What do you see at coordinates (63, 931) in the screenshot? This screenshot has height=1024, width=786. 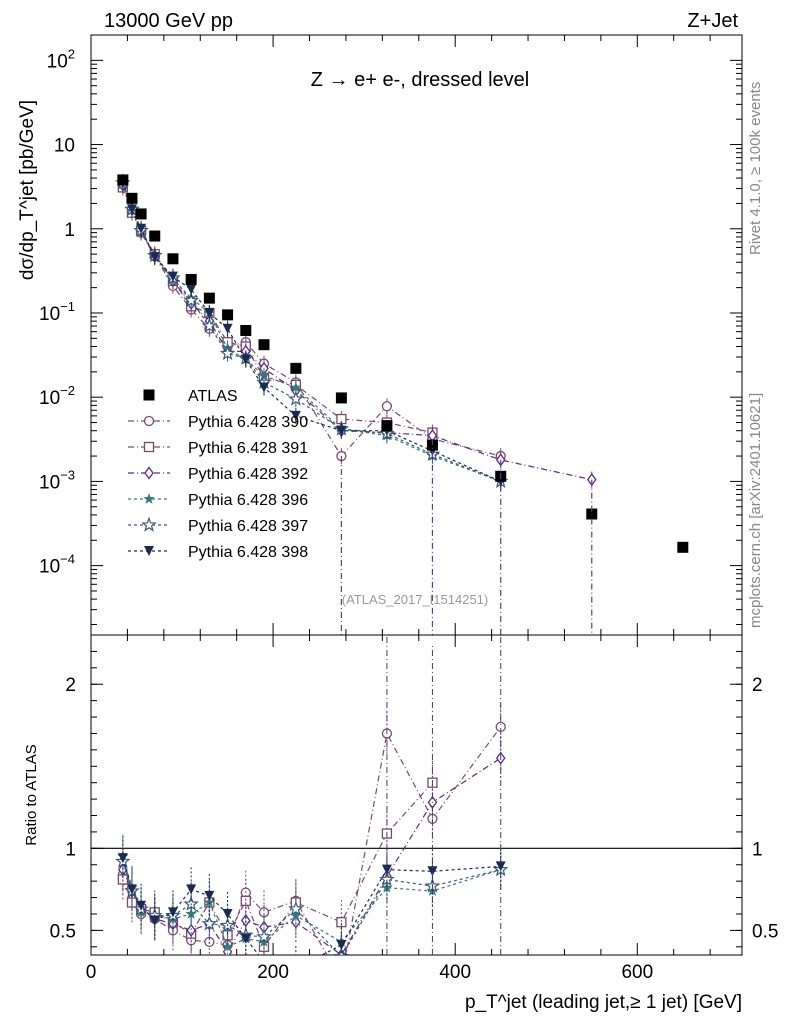 I see `ratio-y-tick-label: 0.5` at bounding box center [63, 931].